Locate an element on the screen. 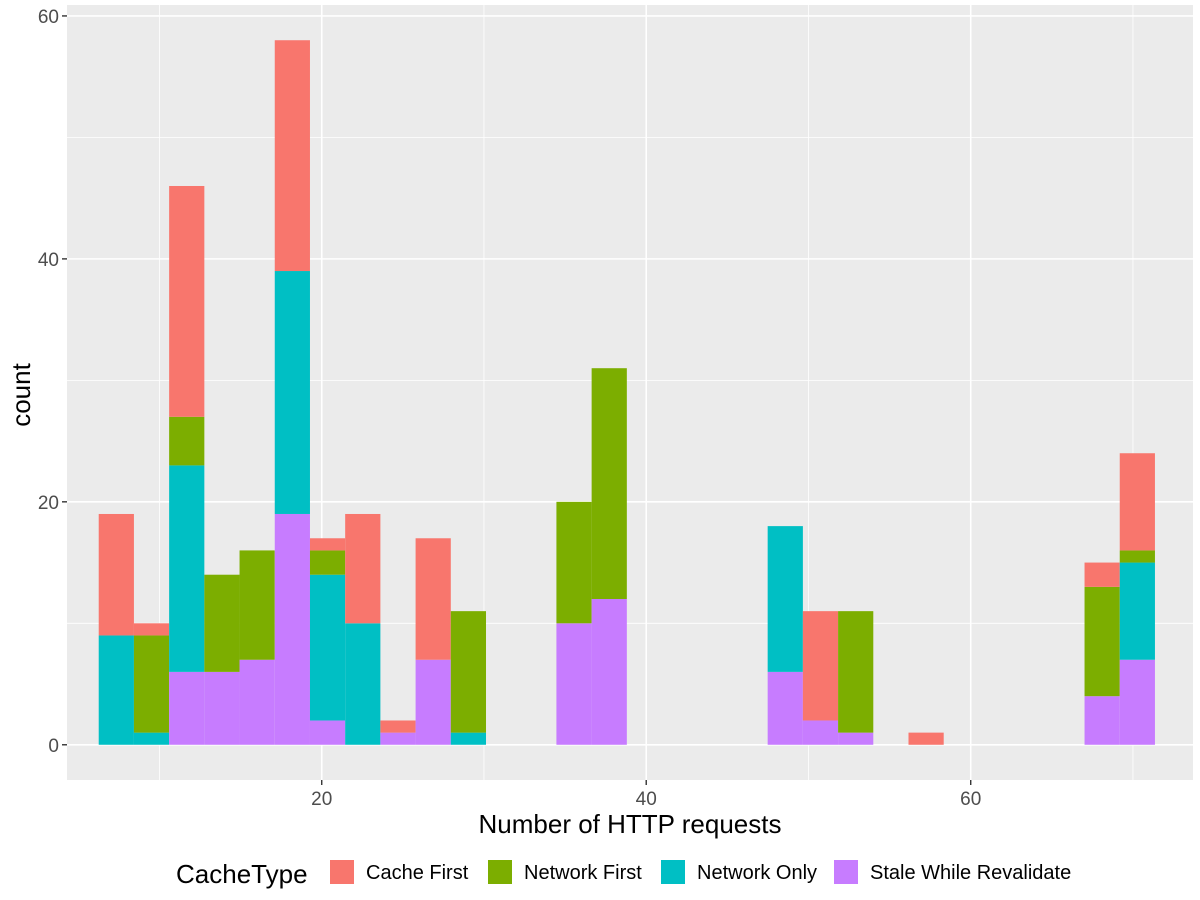  x-tick-label: 40 is located at coordinates (646, 799).